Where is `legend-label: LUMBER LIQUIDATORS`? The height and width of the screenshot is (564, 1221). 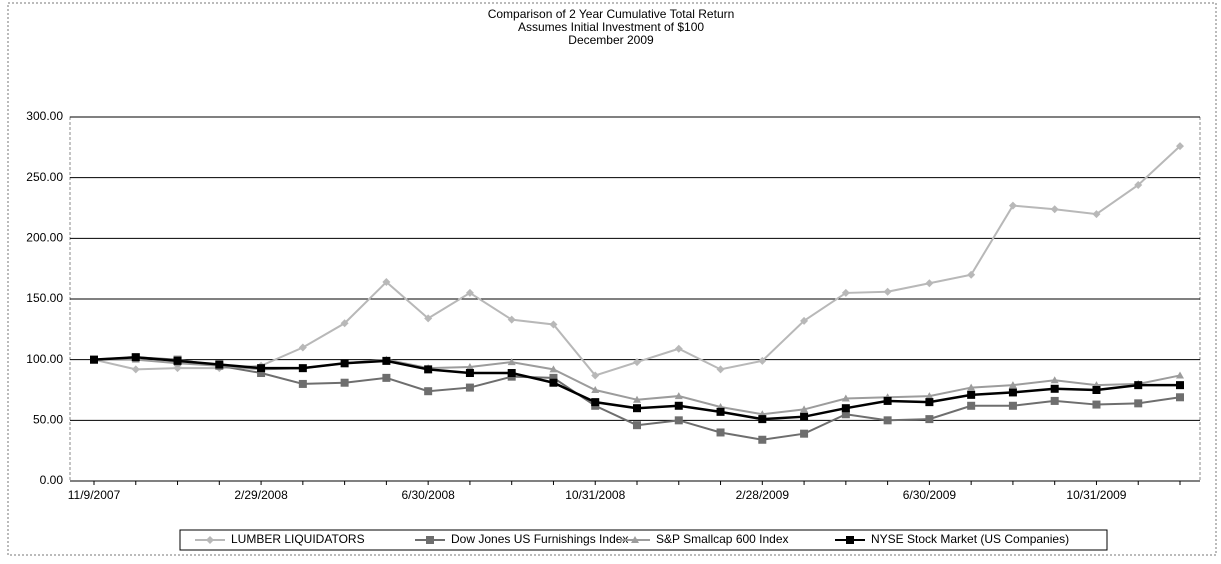
legend-label: LUMBER LIQUIDATORS is located at coordinates (298, 539).